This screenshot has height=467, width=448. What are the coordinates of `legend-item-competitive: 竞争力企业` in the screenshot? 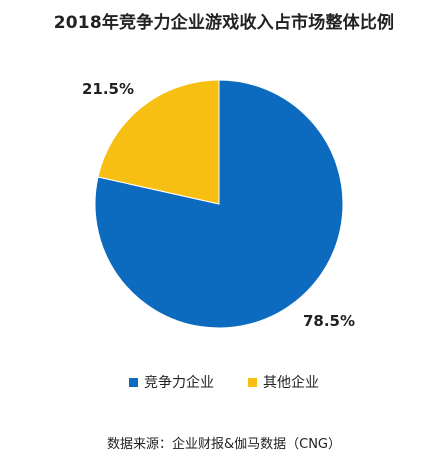 It's located at (171, 382).